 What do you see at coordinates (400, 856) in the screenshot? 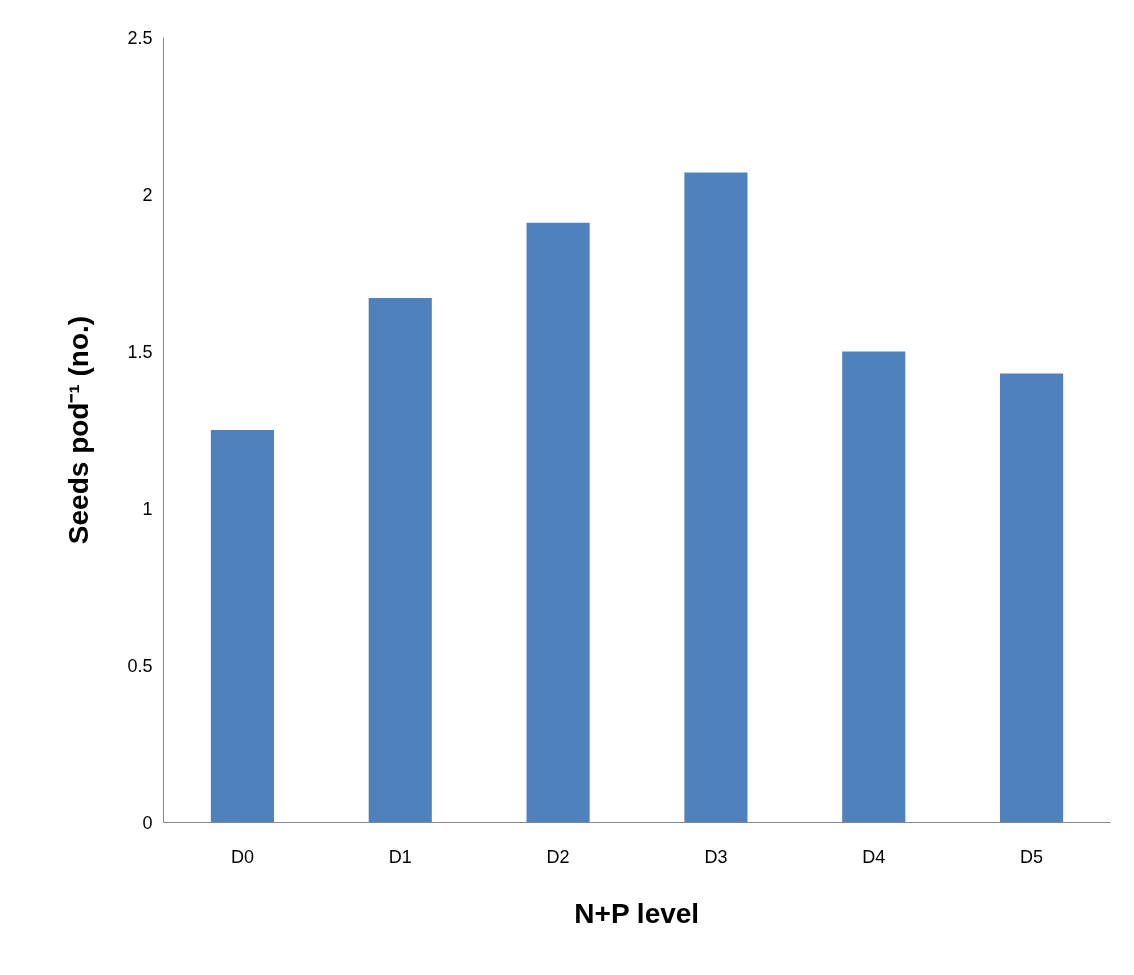
I see `x-tick-label: D1` at bounding box center [400, 856].